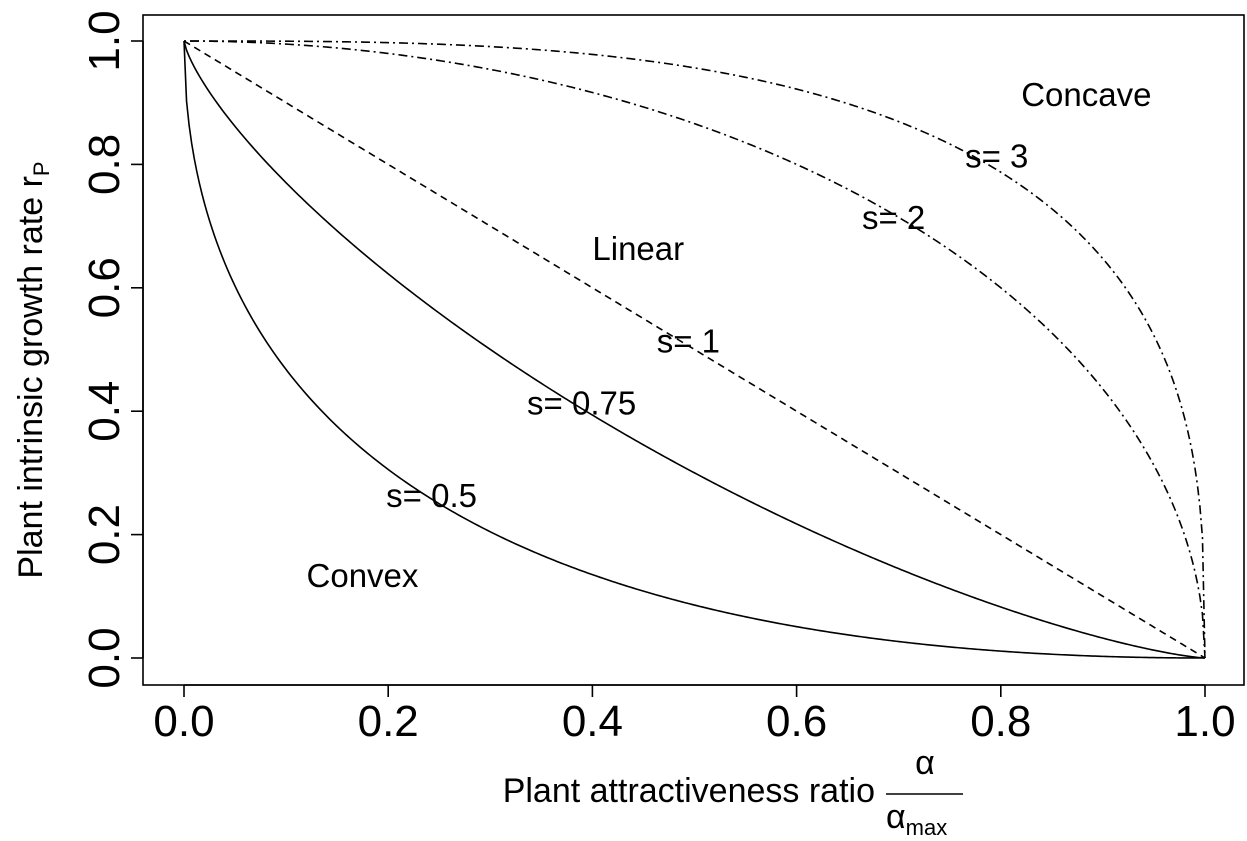  I want to click on annotation-label: s= 0.5, so click(431, 495).